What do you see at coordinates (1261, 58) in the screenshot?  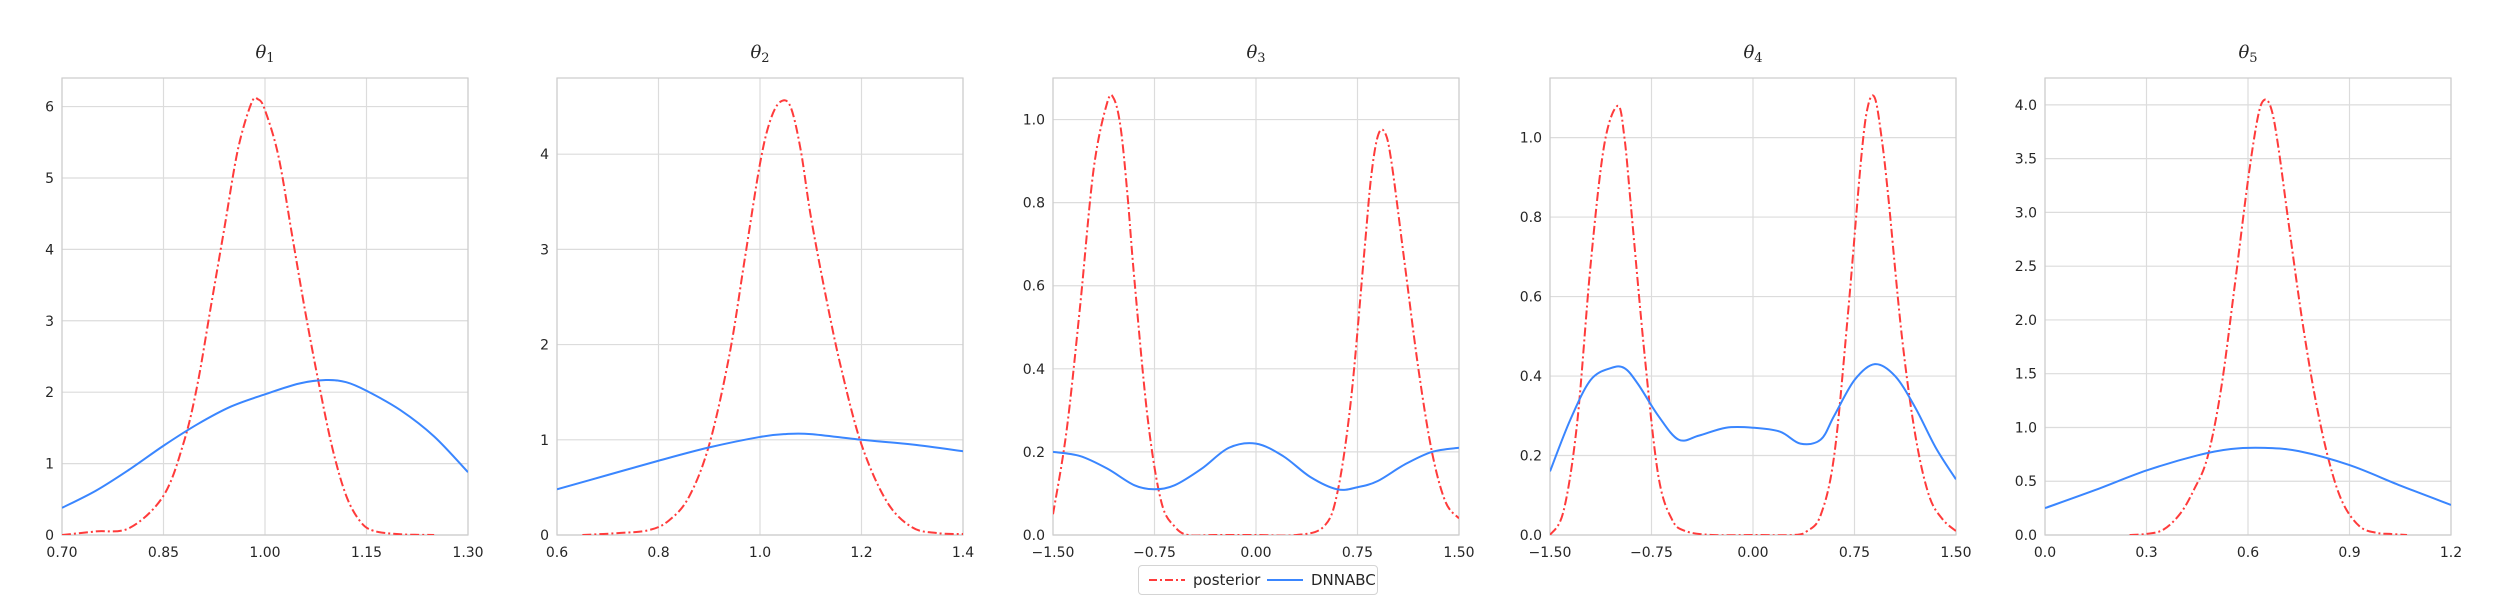 I see `subplot-title-subscript: 3` at bounding box center [1261, 58].